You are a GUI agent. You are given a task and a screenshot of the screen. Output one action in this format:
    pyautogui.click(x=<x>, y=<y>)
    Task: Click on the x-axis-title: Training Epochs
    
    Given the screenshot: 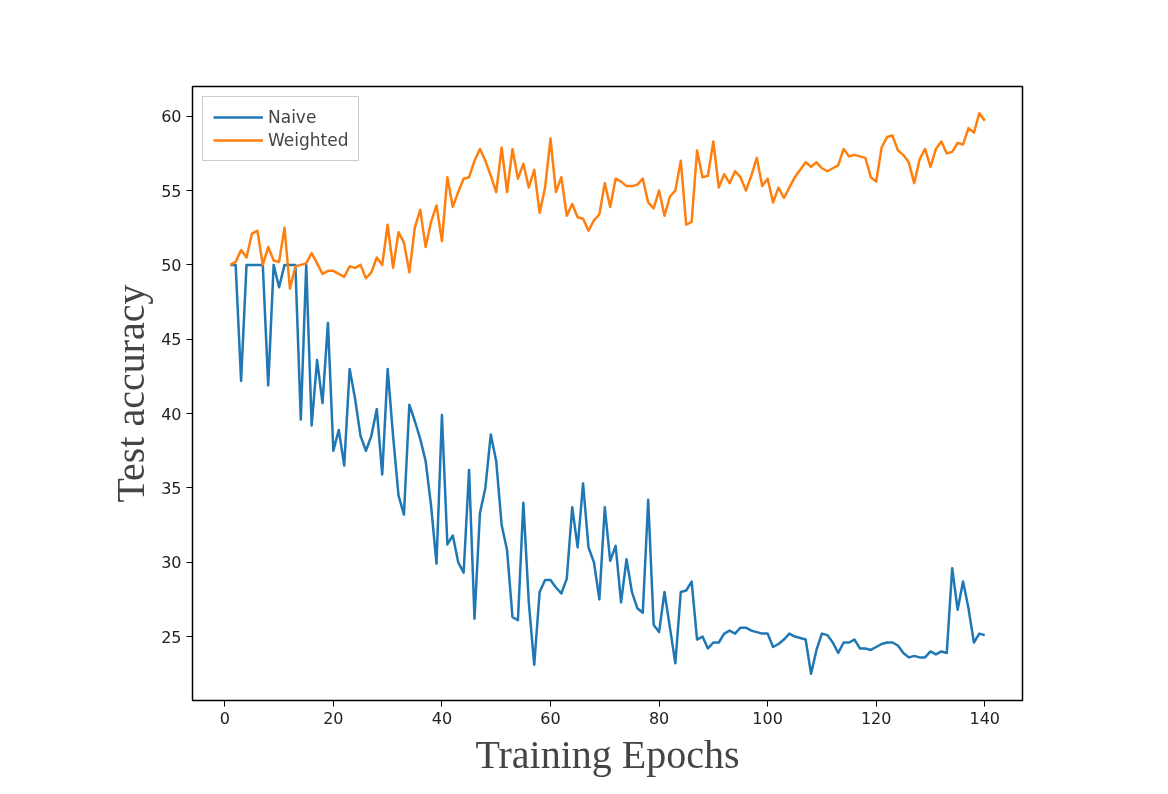 What is the action you would take?
    pyautogui.click(x=607, y=754)
    